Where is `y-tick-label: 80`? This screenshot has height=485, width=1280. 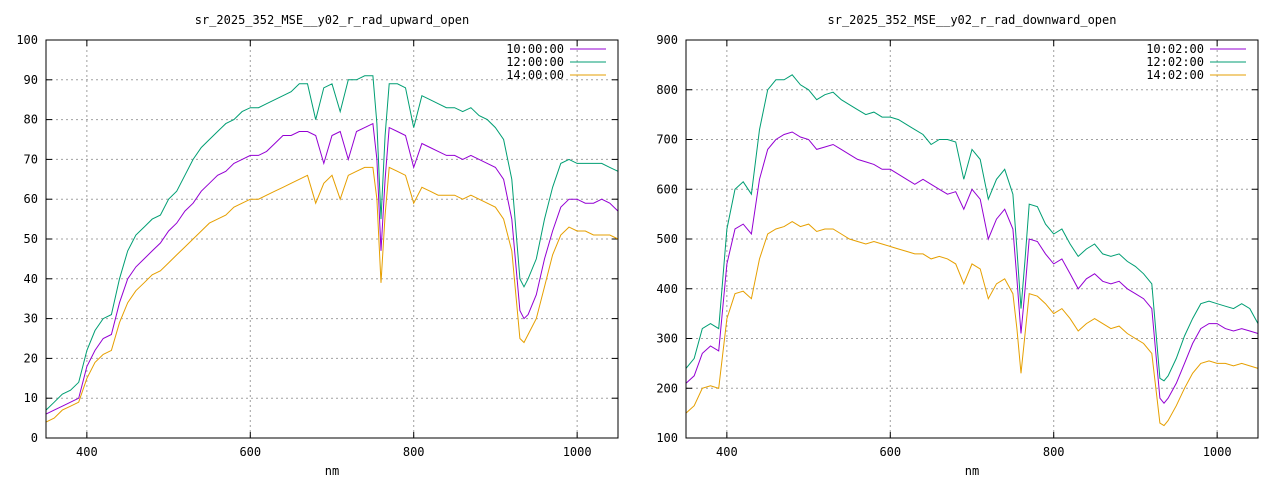 y-tick-label: 80 is located at coordinates (31, 120).